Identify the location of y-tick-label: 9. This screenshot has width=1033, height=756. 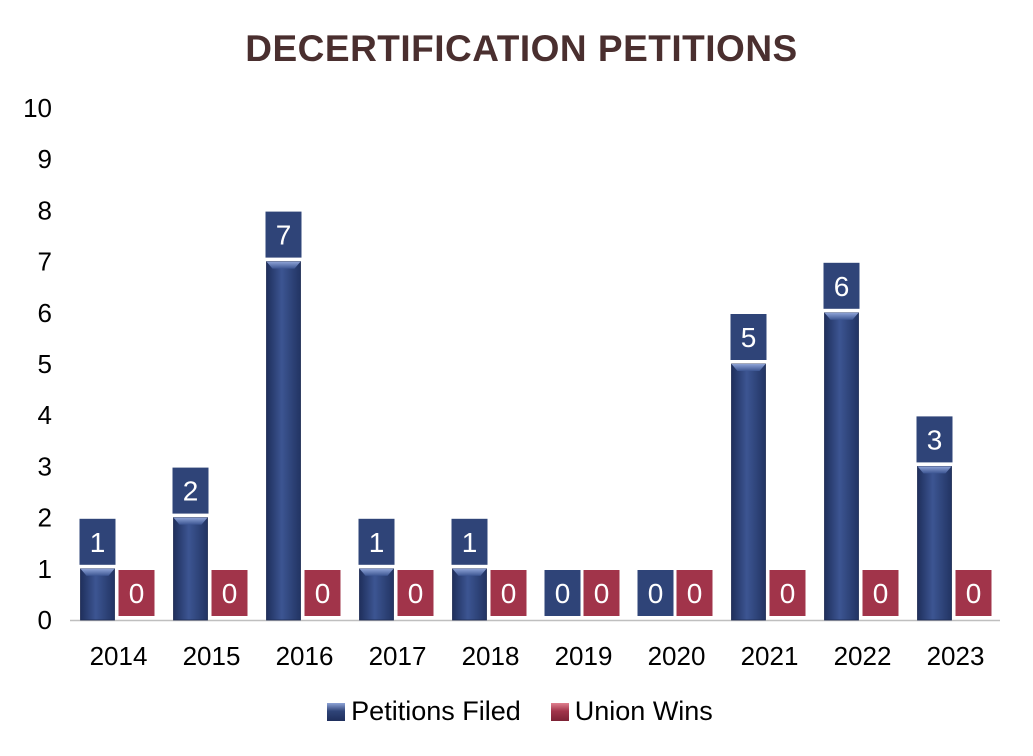
(45, 159).